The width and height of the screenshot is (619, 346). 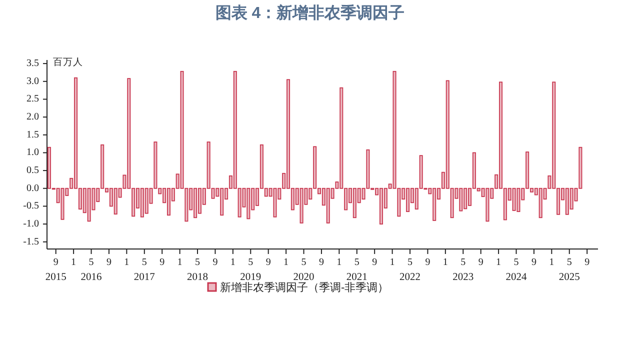 I want to click on legend: 新增非农季调因子（季调-非季调）, so click(x=298, y=288).